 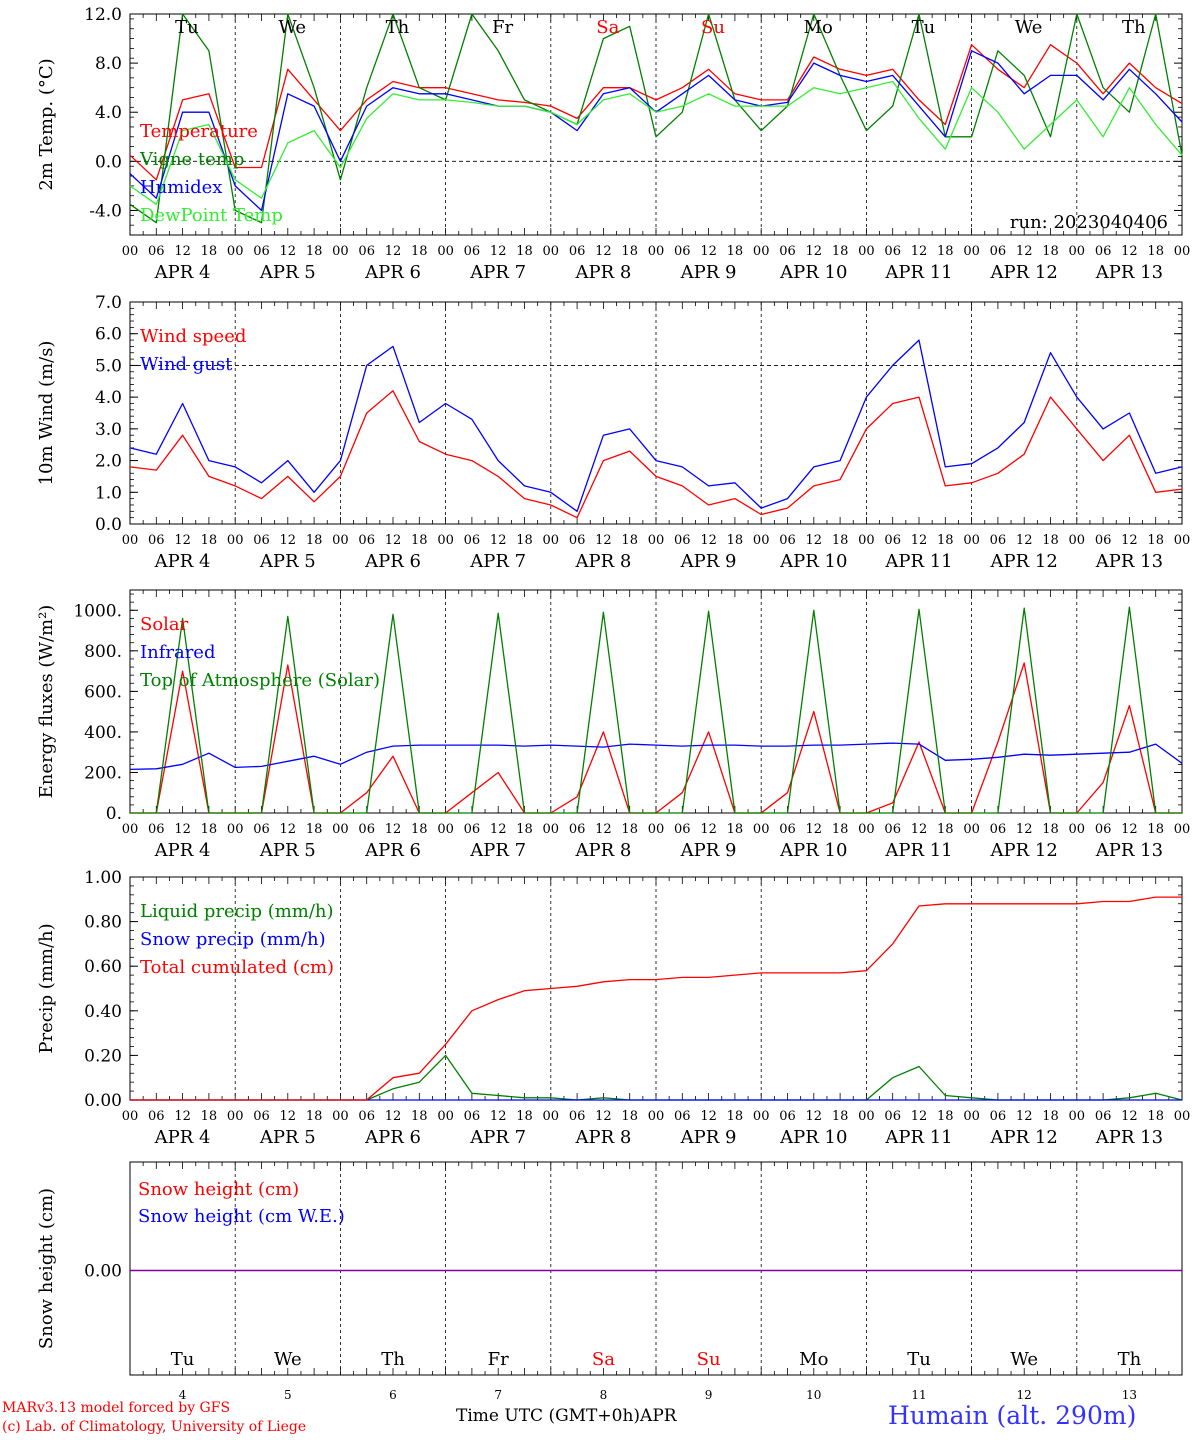 I want to click on legend-entry: Snow precip (mm/h), so click(x=233, y=939).